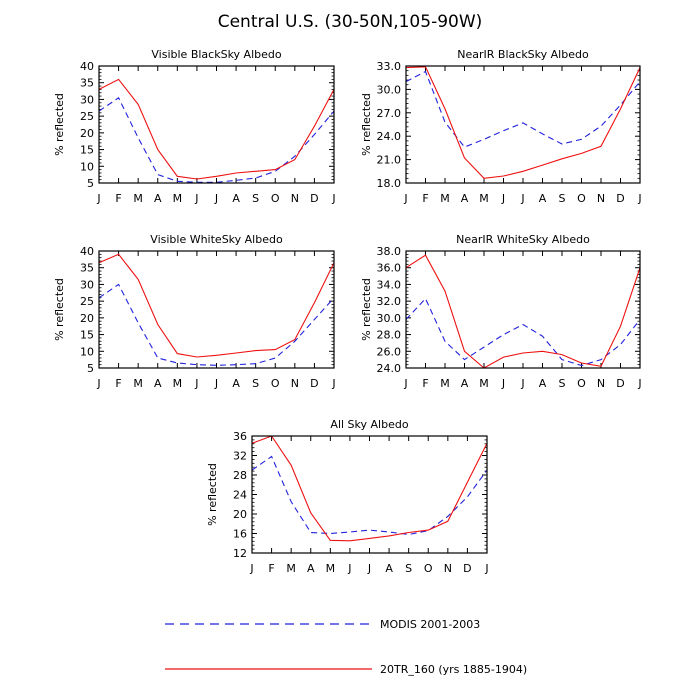  I want to click on legend: MODIS 2001-2003 20TR_160 (yrs 1885-1904), so click(346, 647).